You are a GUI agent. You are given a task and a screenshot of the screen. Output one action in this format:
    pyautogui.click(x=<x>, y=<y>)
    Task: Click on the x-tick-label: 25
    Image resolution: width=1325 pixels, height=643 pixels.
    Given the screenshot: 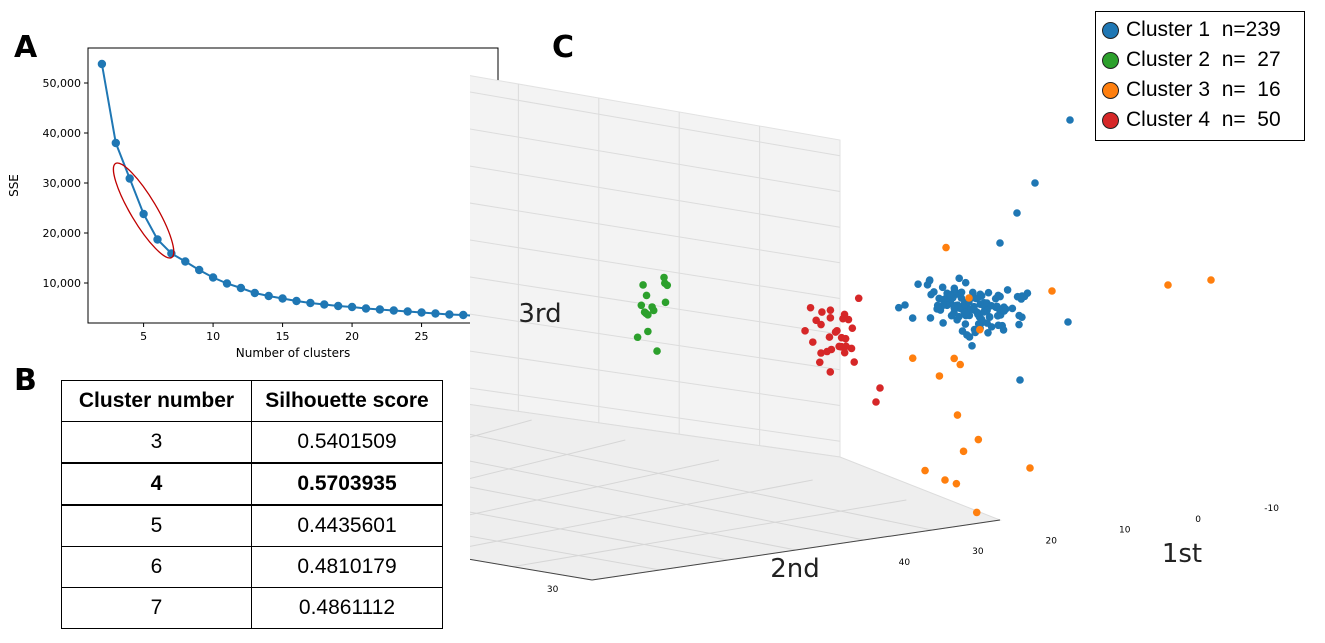 What is the action you would take?
    pyautogui.click(x=422, y=336)
    